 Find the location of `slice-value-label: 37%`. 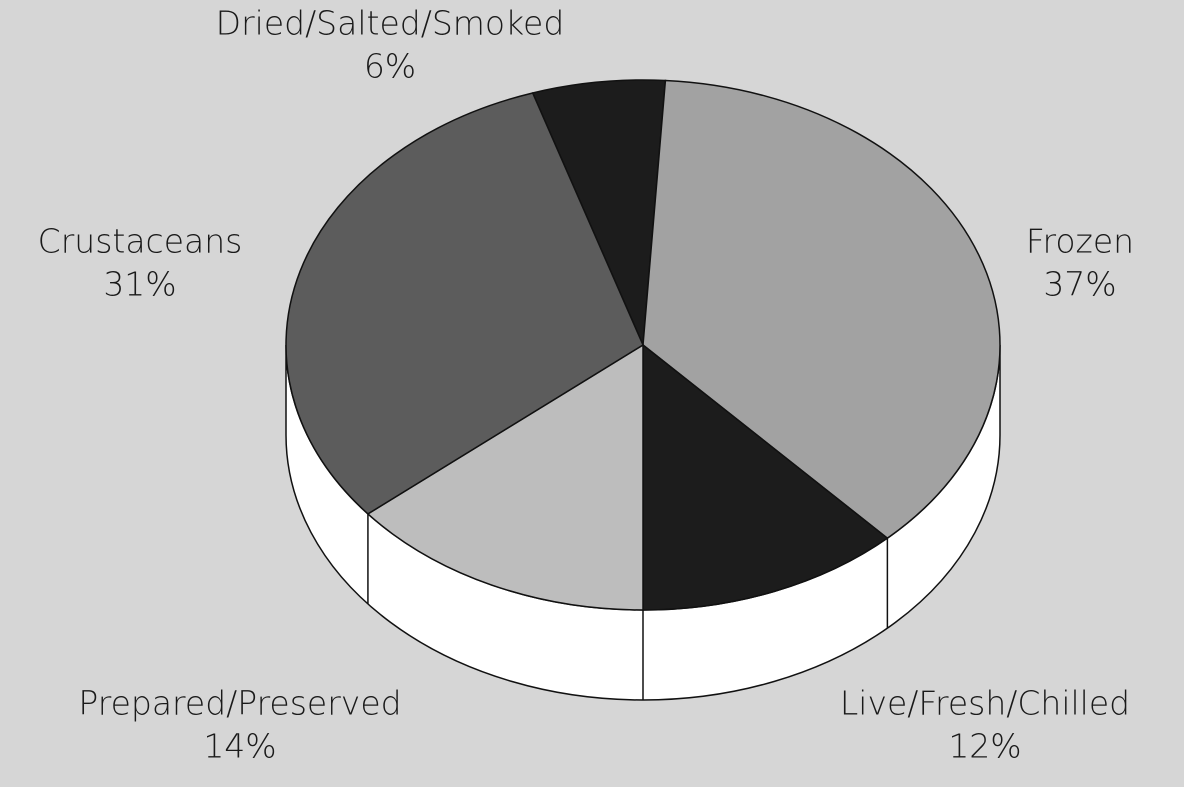

slice-value-label: 37% is located at coordinates (1079, 284).